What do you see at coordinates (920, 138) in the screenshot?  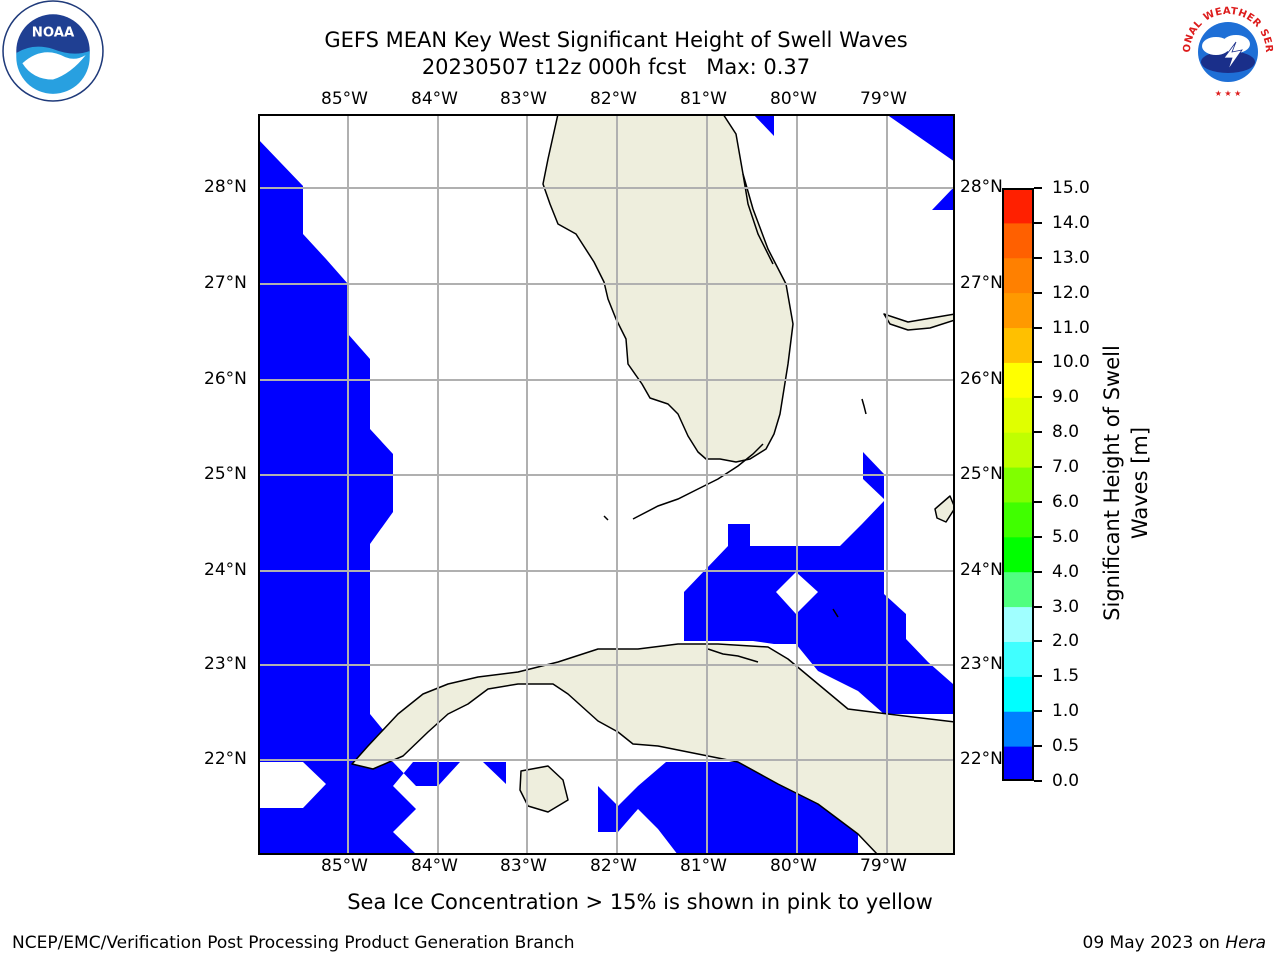 I see `swell-region-northeast` at bounding box center [920, 138].